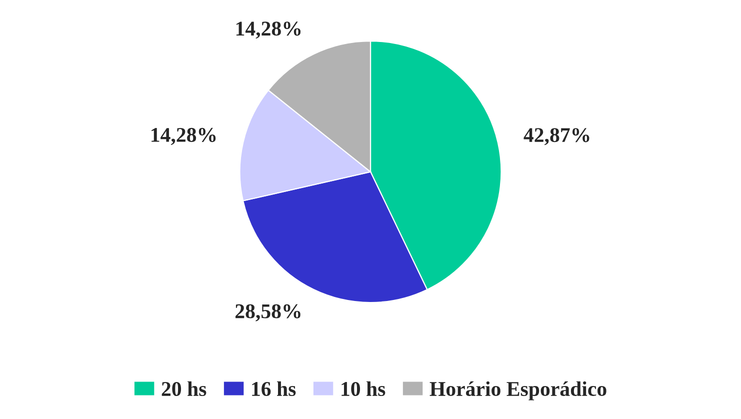 The image size is (741, 419). Describe the element at coordinates (268, 313) in the screenshot. I see `data-label: 28,58%` at that location.